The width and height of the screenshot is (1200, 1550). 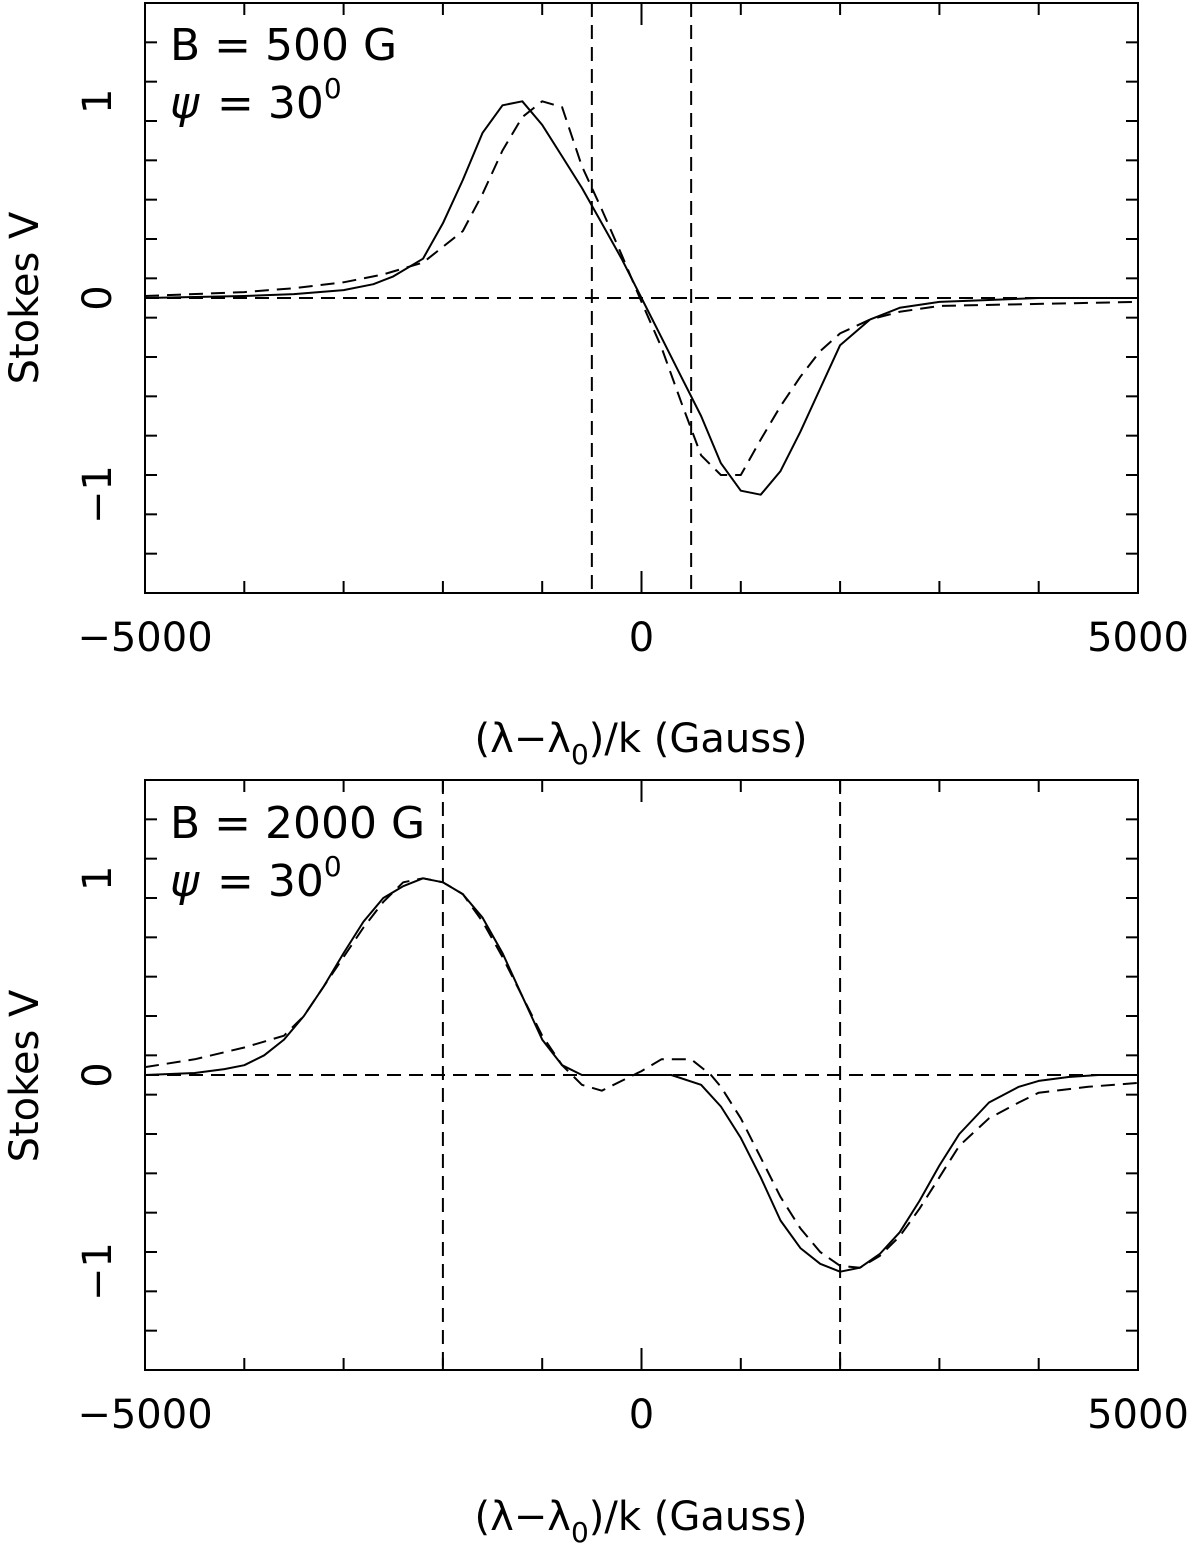 What do you see at coordinates (297, 823) in the screenshot?
I see `field-annotation: B = 2000 G` at bounding box center [297, 823].